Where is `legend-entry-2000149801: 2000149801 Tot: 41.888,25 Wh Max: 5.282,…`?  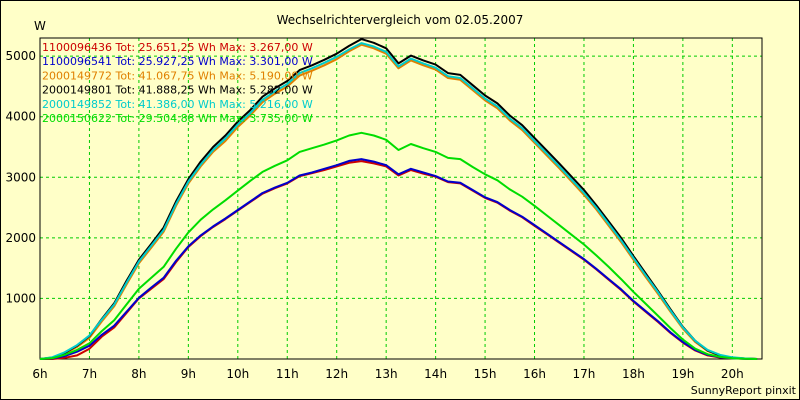
legend-entry-2000149801: 2000149801 Tot: 41.888,25 Wh Max: 5.282,… is located at coordinates (177, 90).